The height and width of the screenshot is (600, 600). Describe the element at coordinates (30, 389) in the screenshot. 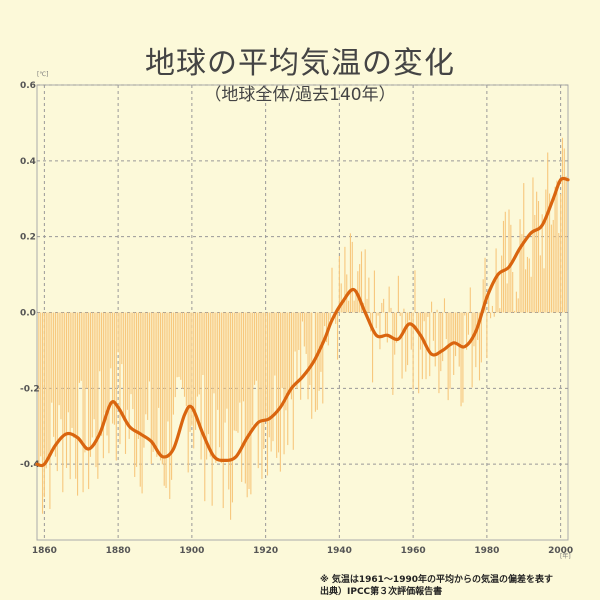

I see `y-tick-label: -0.2` at that location.